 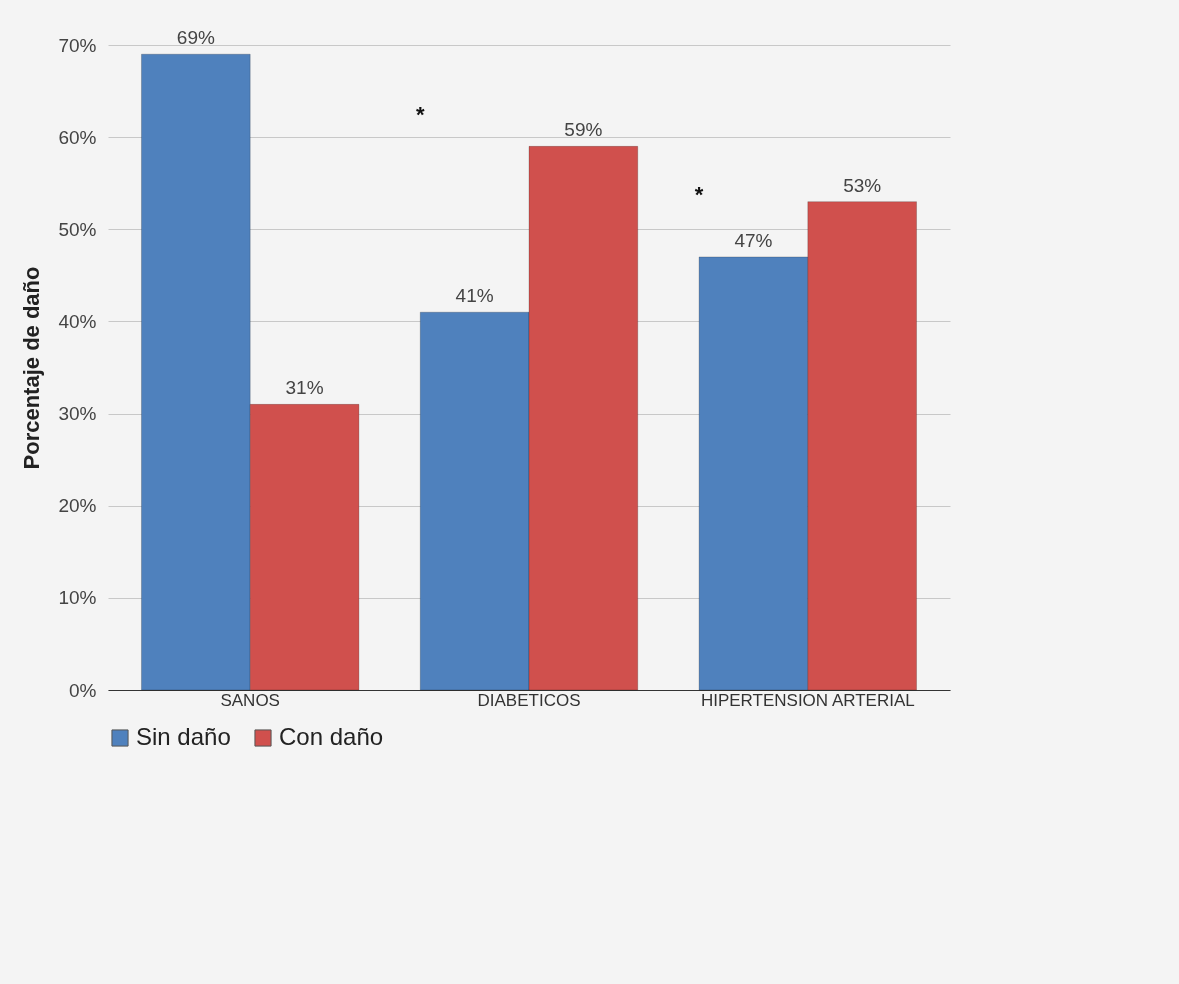 I want to click on legend-label: Con daño, so click(x=331, y=736).